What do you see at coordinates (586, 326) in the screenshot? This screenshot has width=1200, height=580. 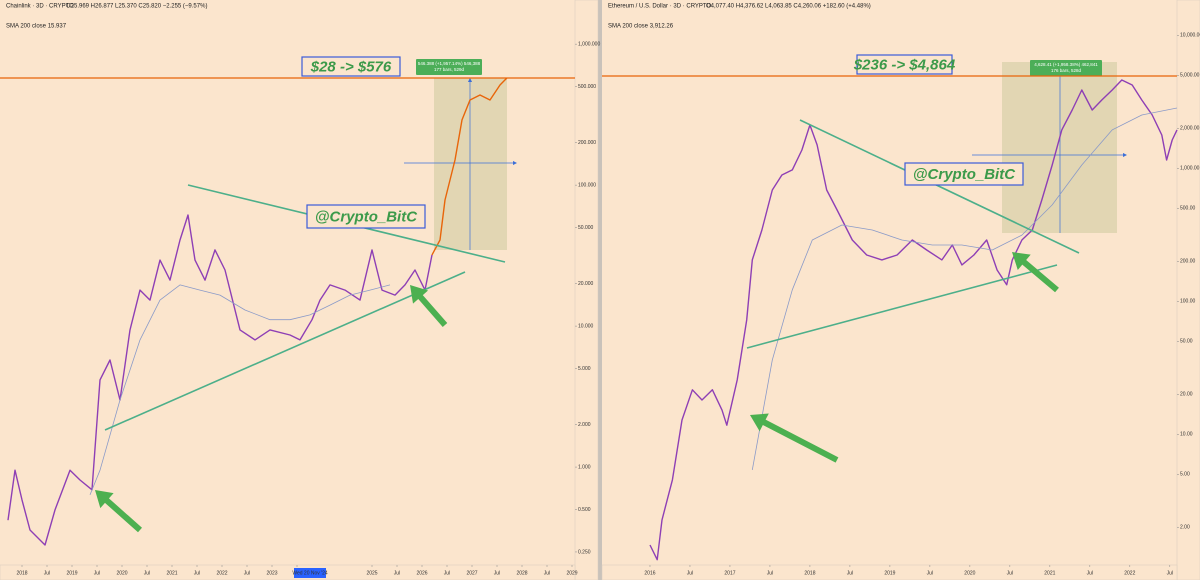 I see `y-tick-label: 10.000` at bounding box center [586, 326].